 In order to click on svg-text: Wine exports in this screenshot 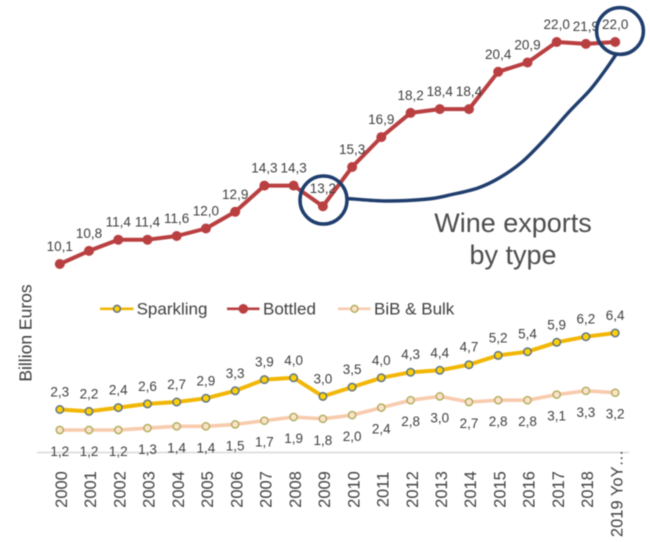, I will do `click(513, 223)`.